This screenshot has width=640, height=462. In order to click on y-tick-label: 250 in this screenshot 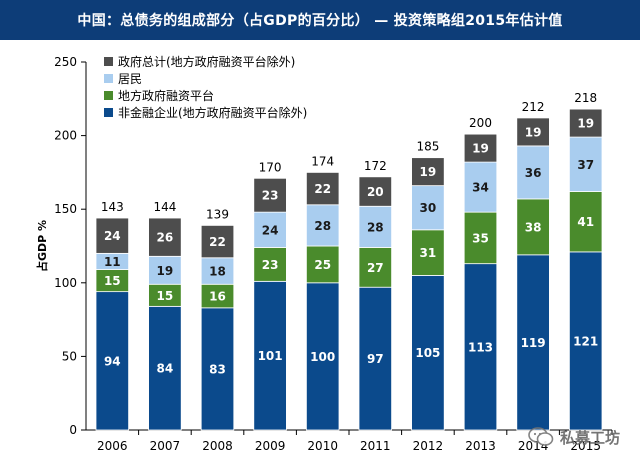, I will do `click(65, 62)`.